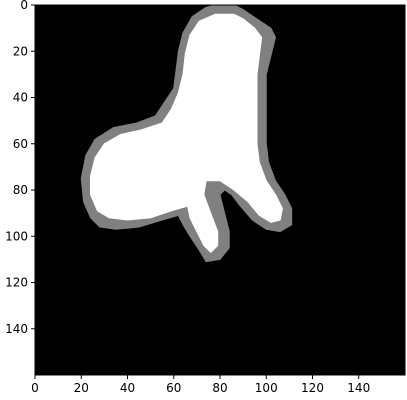 The width and height of the screenshot is (407, 400). What do you see at coordinates (358, 388) in the screenshot?
I see `x-tick-label: 140` at bounding box center [358, 388].